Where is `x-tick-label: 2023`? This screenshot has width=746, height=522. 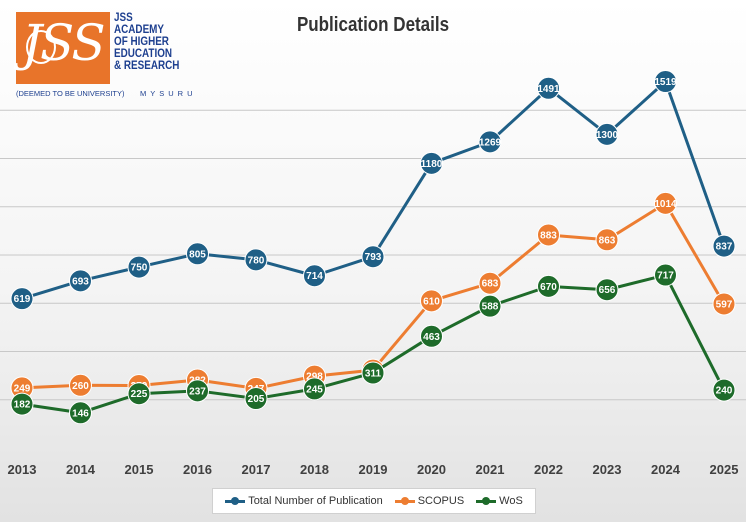
x-tick-label: 2023 is located at coordinates (607, 469).